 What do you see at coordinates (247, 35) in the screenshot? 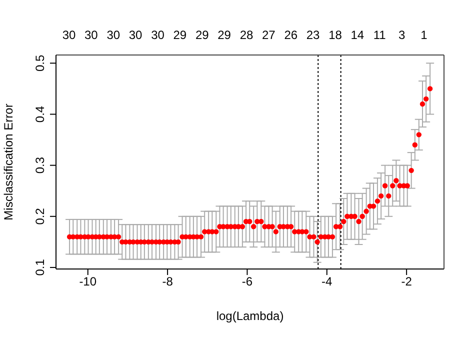
I see `text: 28` at bounding box center [247, 35].